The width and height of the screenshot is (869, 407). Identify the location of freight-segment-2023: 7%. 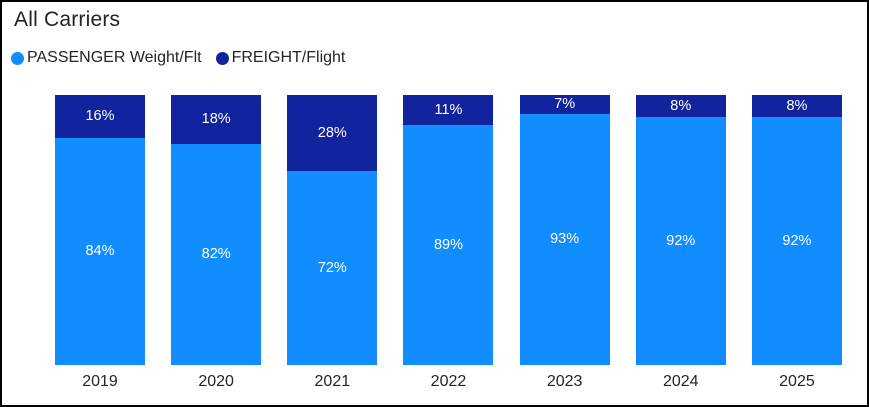
(564, 104).